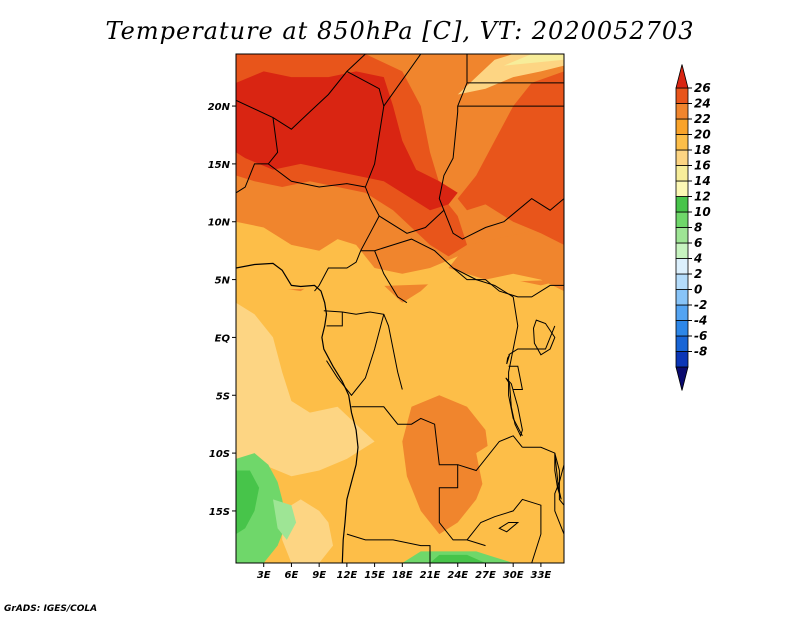 This screenshot has width=800, height=618. I want to click on colorbar-label: 16, so click(702, 166).